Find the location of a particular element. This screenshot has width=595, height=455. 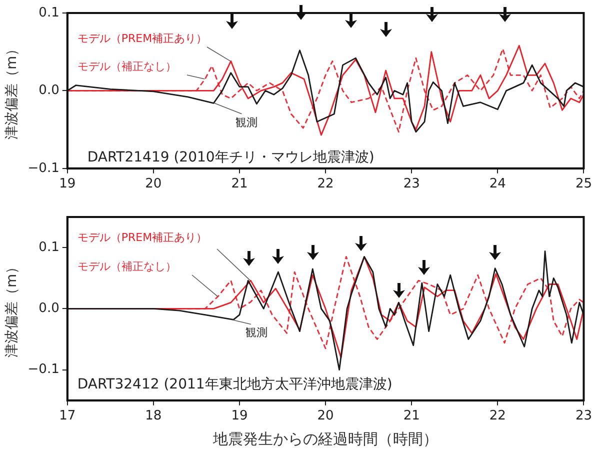

text: モデル（補正なし） is located at coordinates (126, 266).